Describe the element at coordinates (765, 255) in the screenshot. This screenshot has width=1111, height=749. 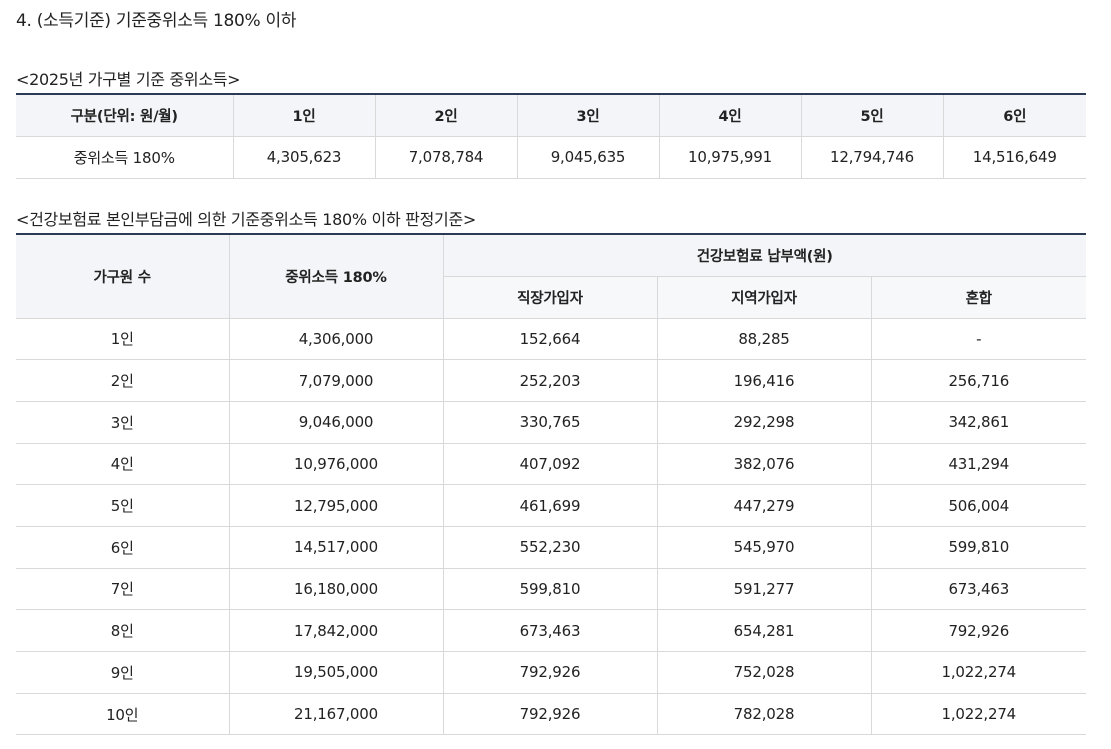
I see `header-premium-amount: 건강보험료 납부액(원)` at that location.